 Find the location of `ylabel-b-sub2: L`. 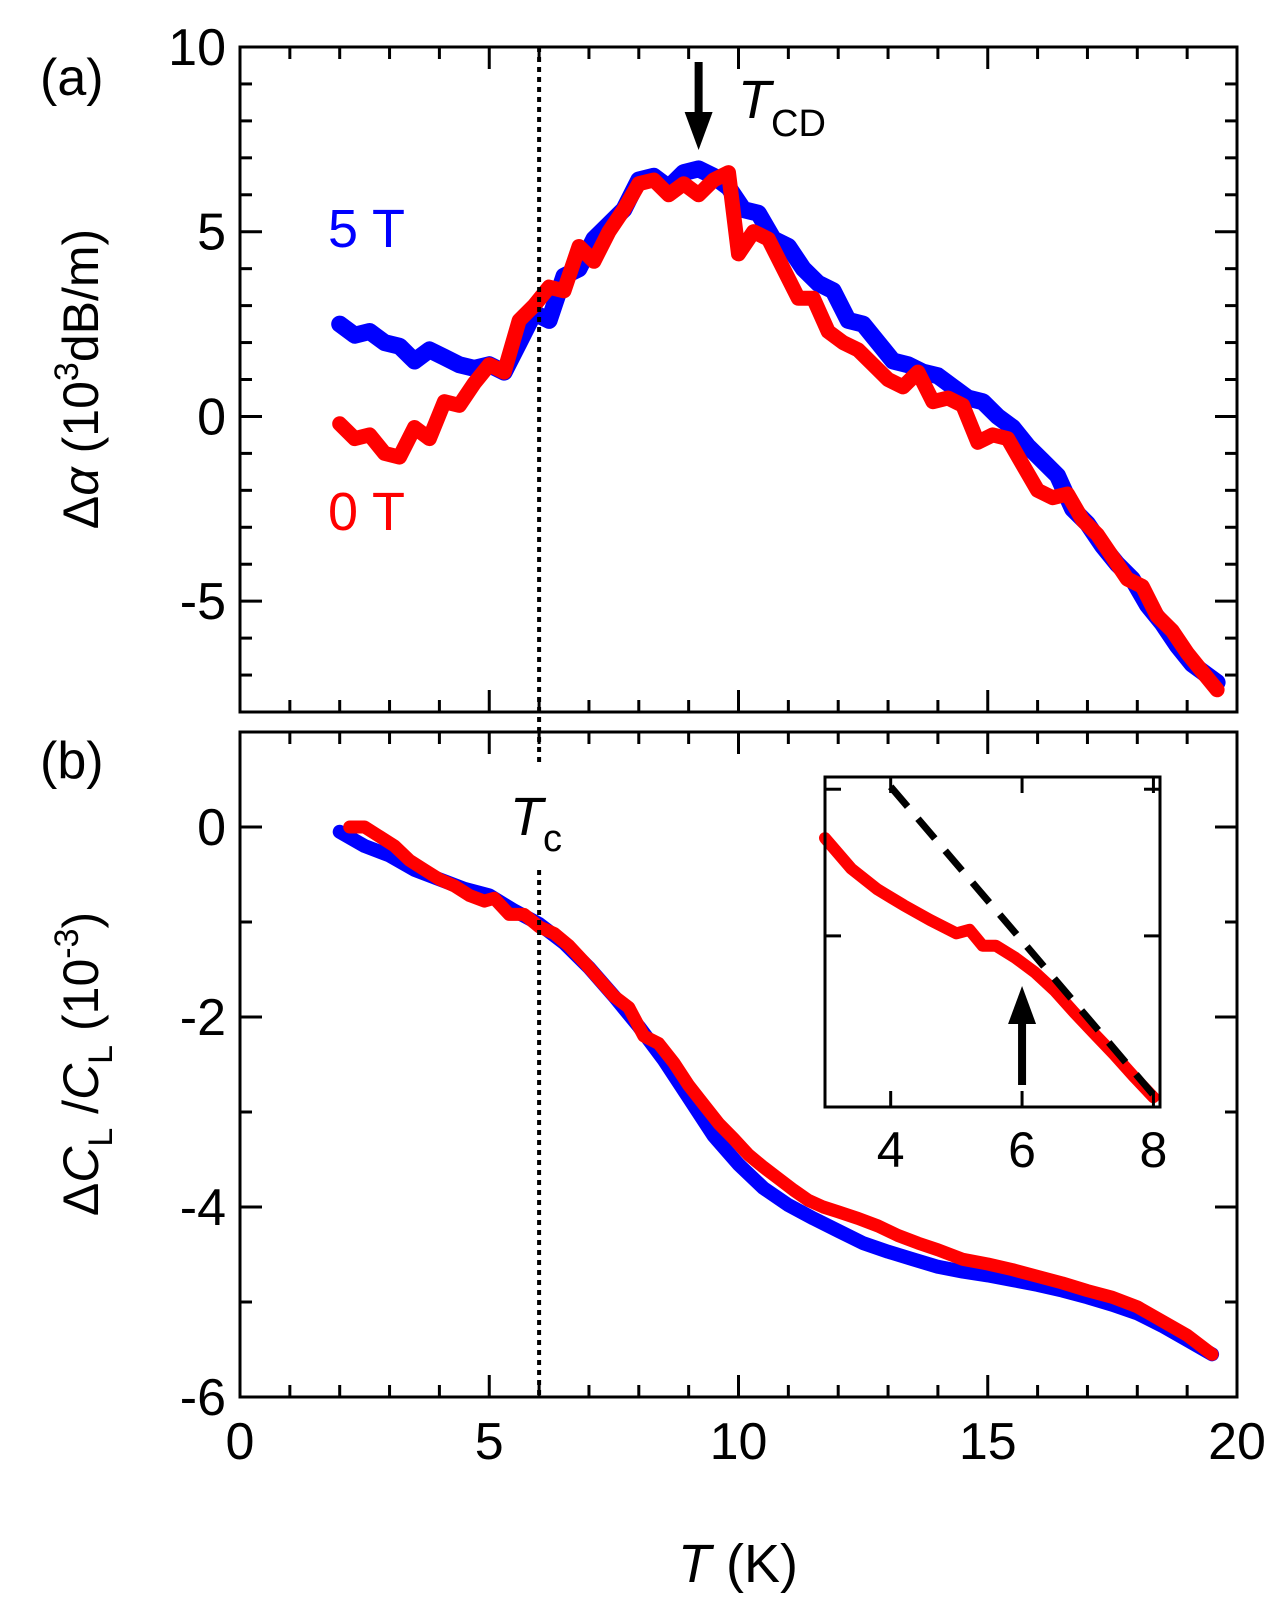

ylabel-b-sub2: L is located at coordinates (101, 1054).